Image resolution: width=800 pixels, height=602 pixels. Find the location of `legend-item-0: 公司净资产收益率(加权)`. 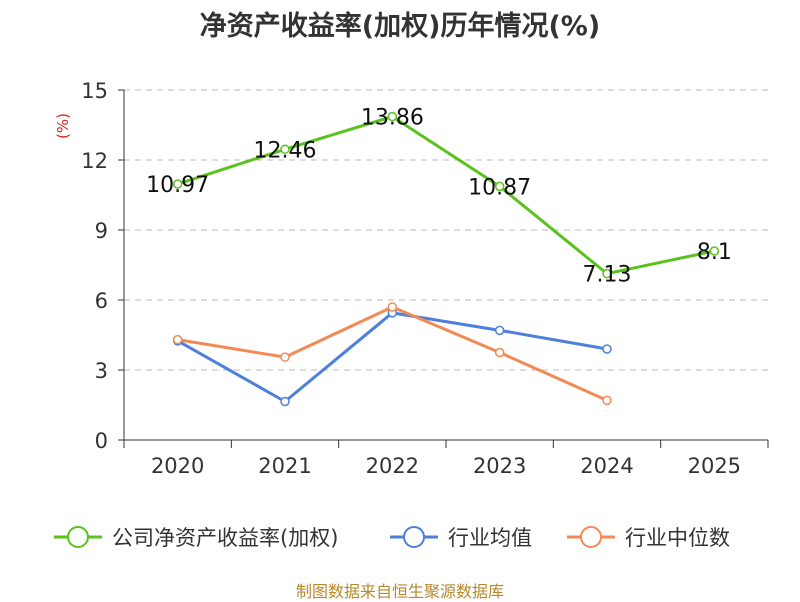

legend-item-0: 公司净资产收益率(加权) is located at coordinates (196, 538).